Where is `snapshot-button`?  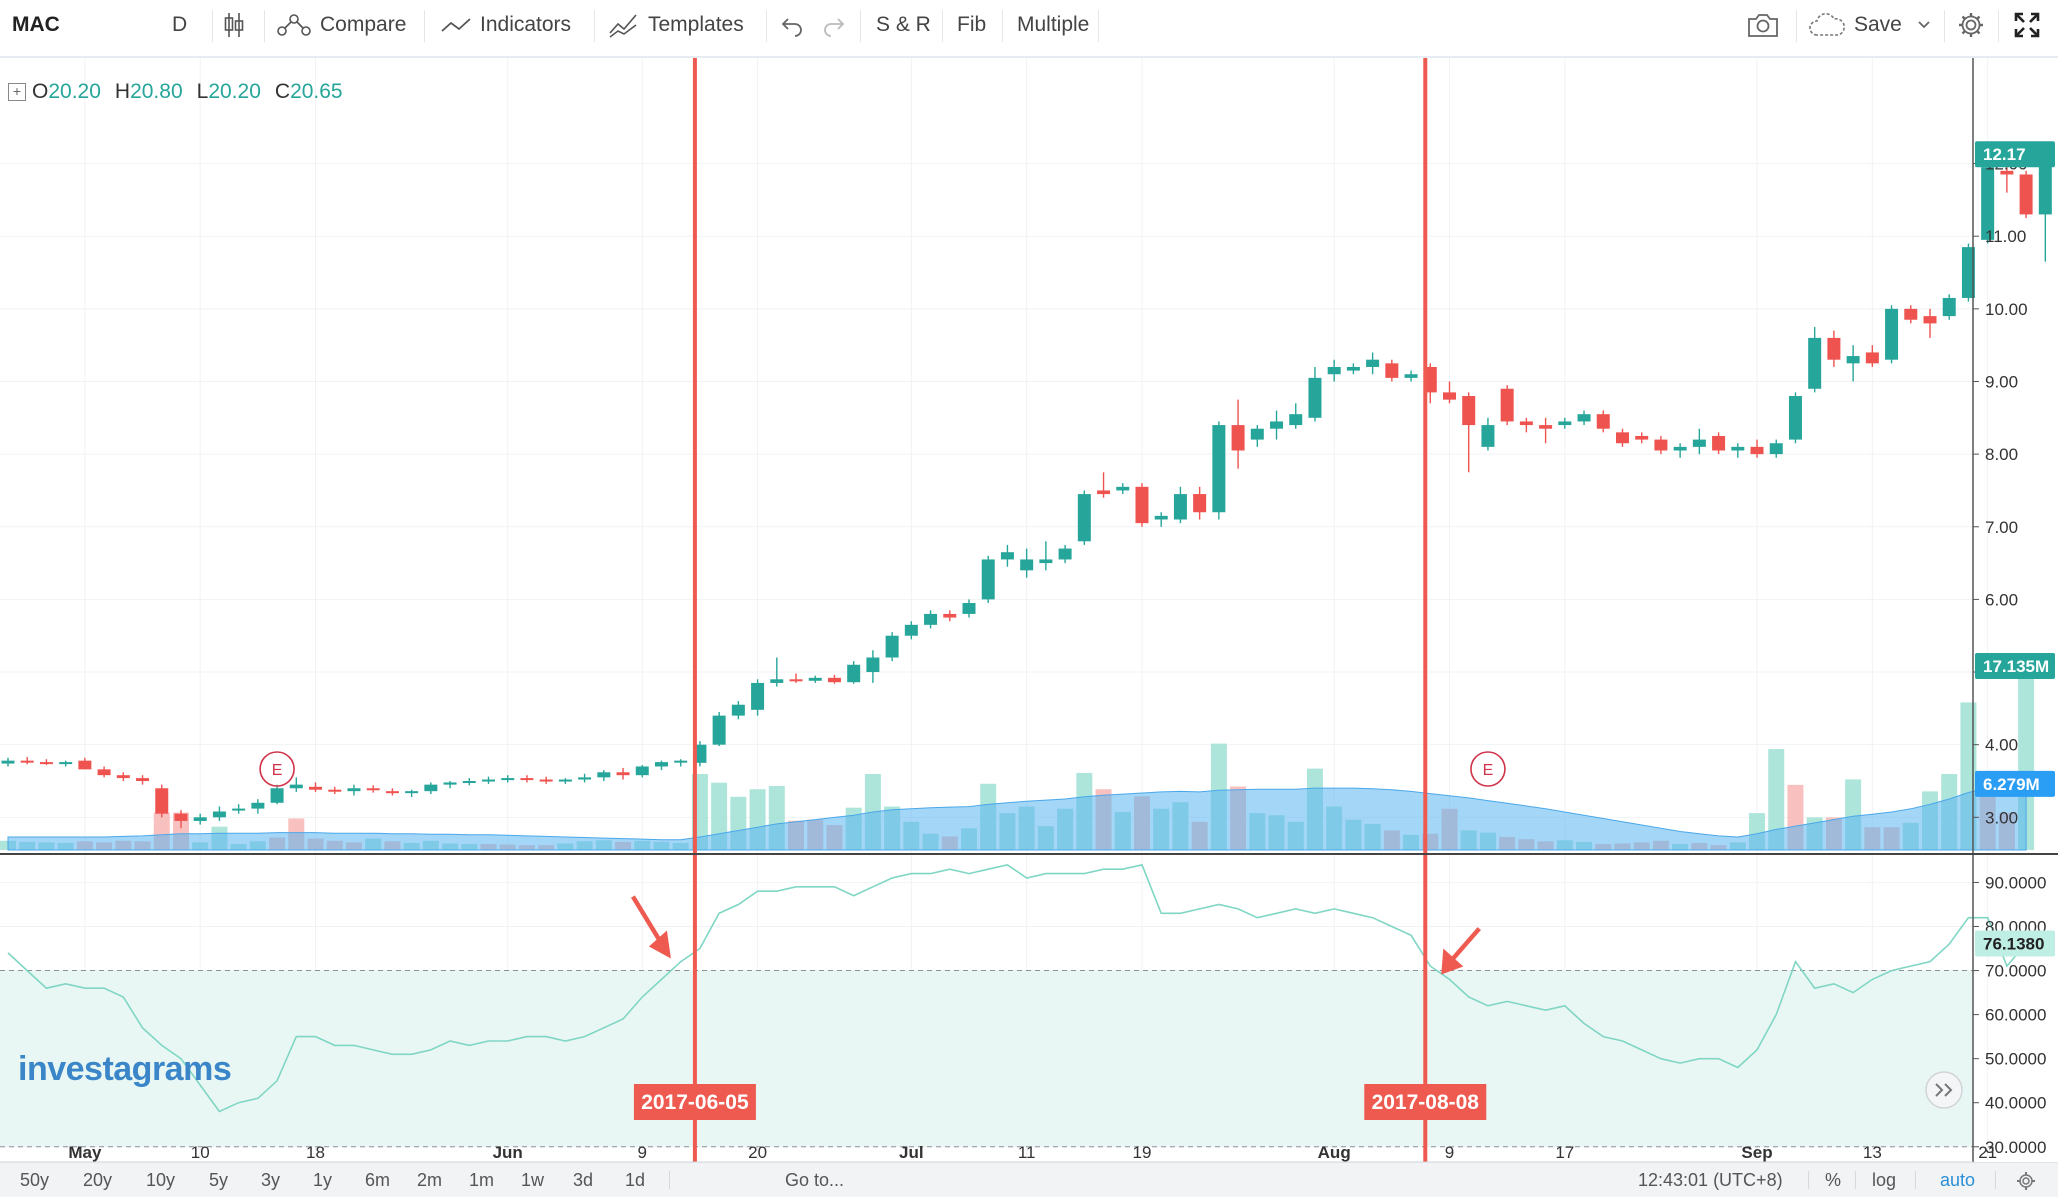 snapshot-button is located at coordinates (1767, 25).